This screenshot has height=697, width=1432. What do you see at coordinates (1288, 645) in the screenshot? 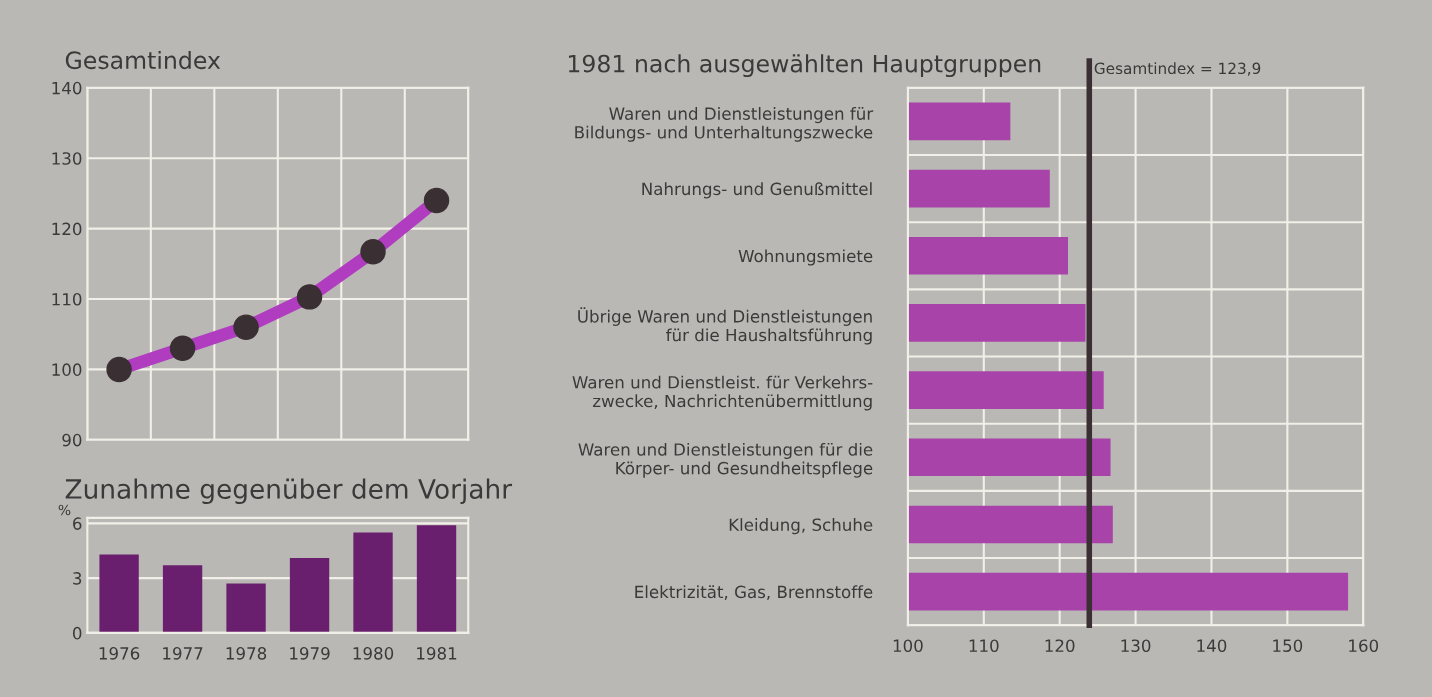
I see `x-tick-label: 150` at bounding box center [1288, 645].